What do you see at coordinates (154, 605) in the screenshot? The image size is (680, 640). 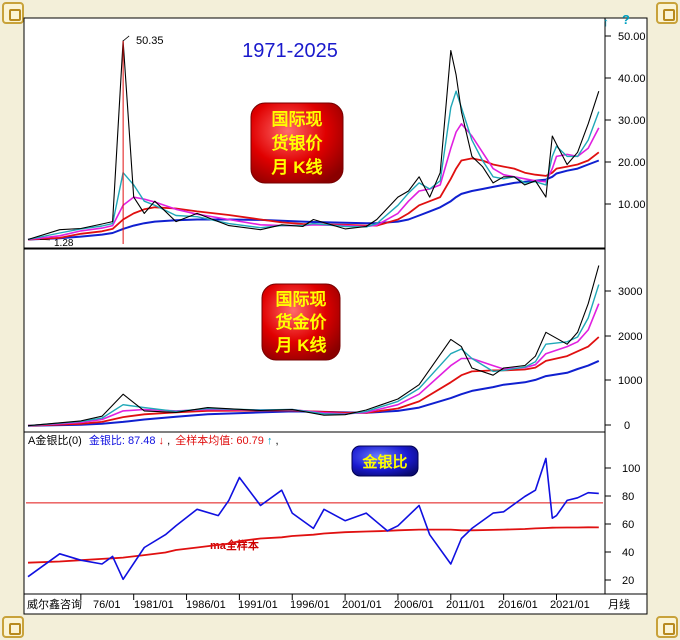 I see `x-tick-label: 1981/01` at bounding box center [154, 605].